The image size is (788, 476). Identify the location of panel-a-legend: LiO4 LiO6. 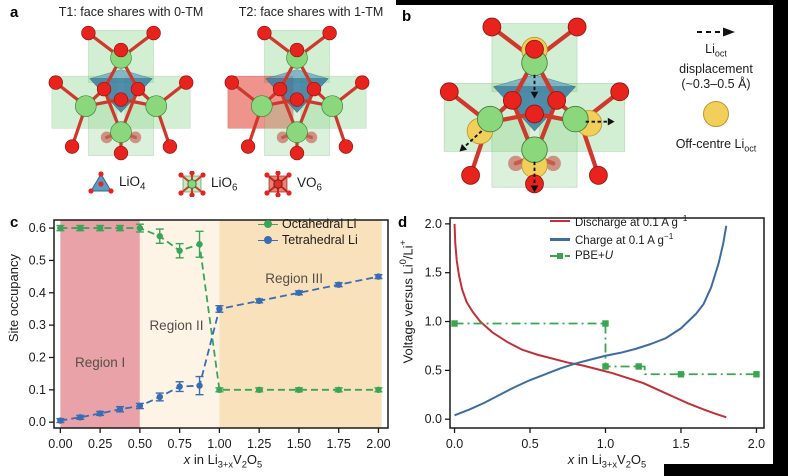
(198, 185).